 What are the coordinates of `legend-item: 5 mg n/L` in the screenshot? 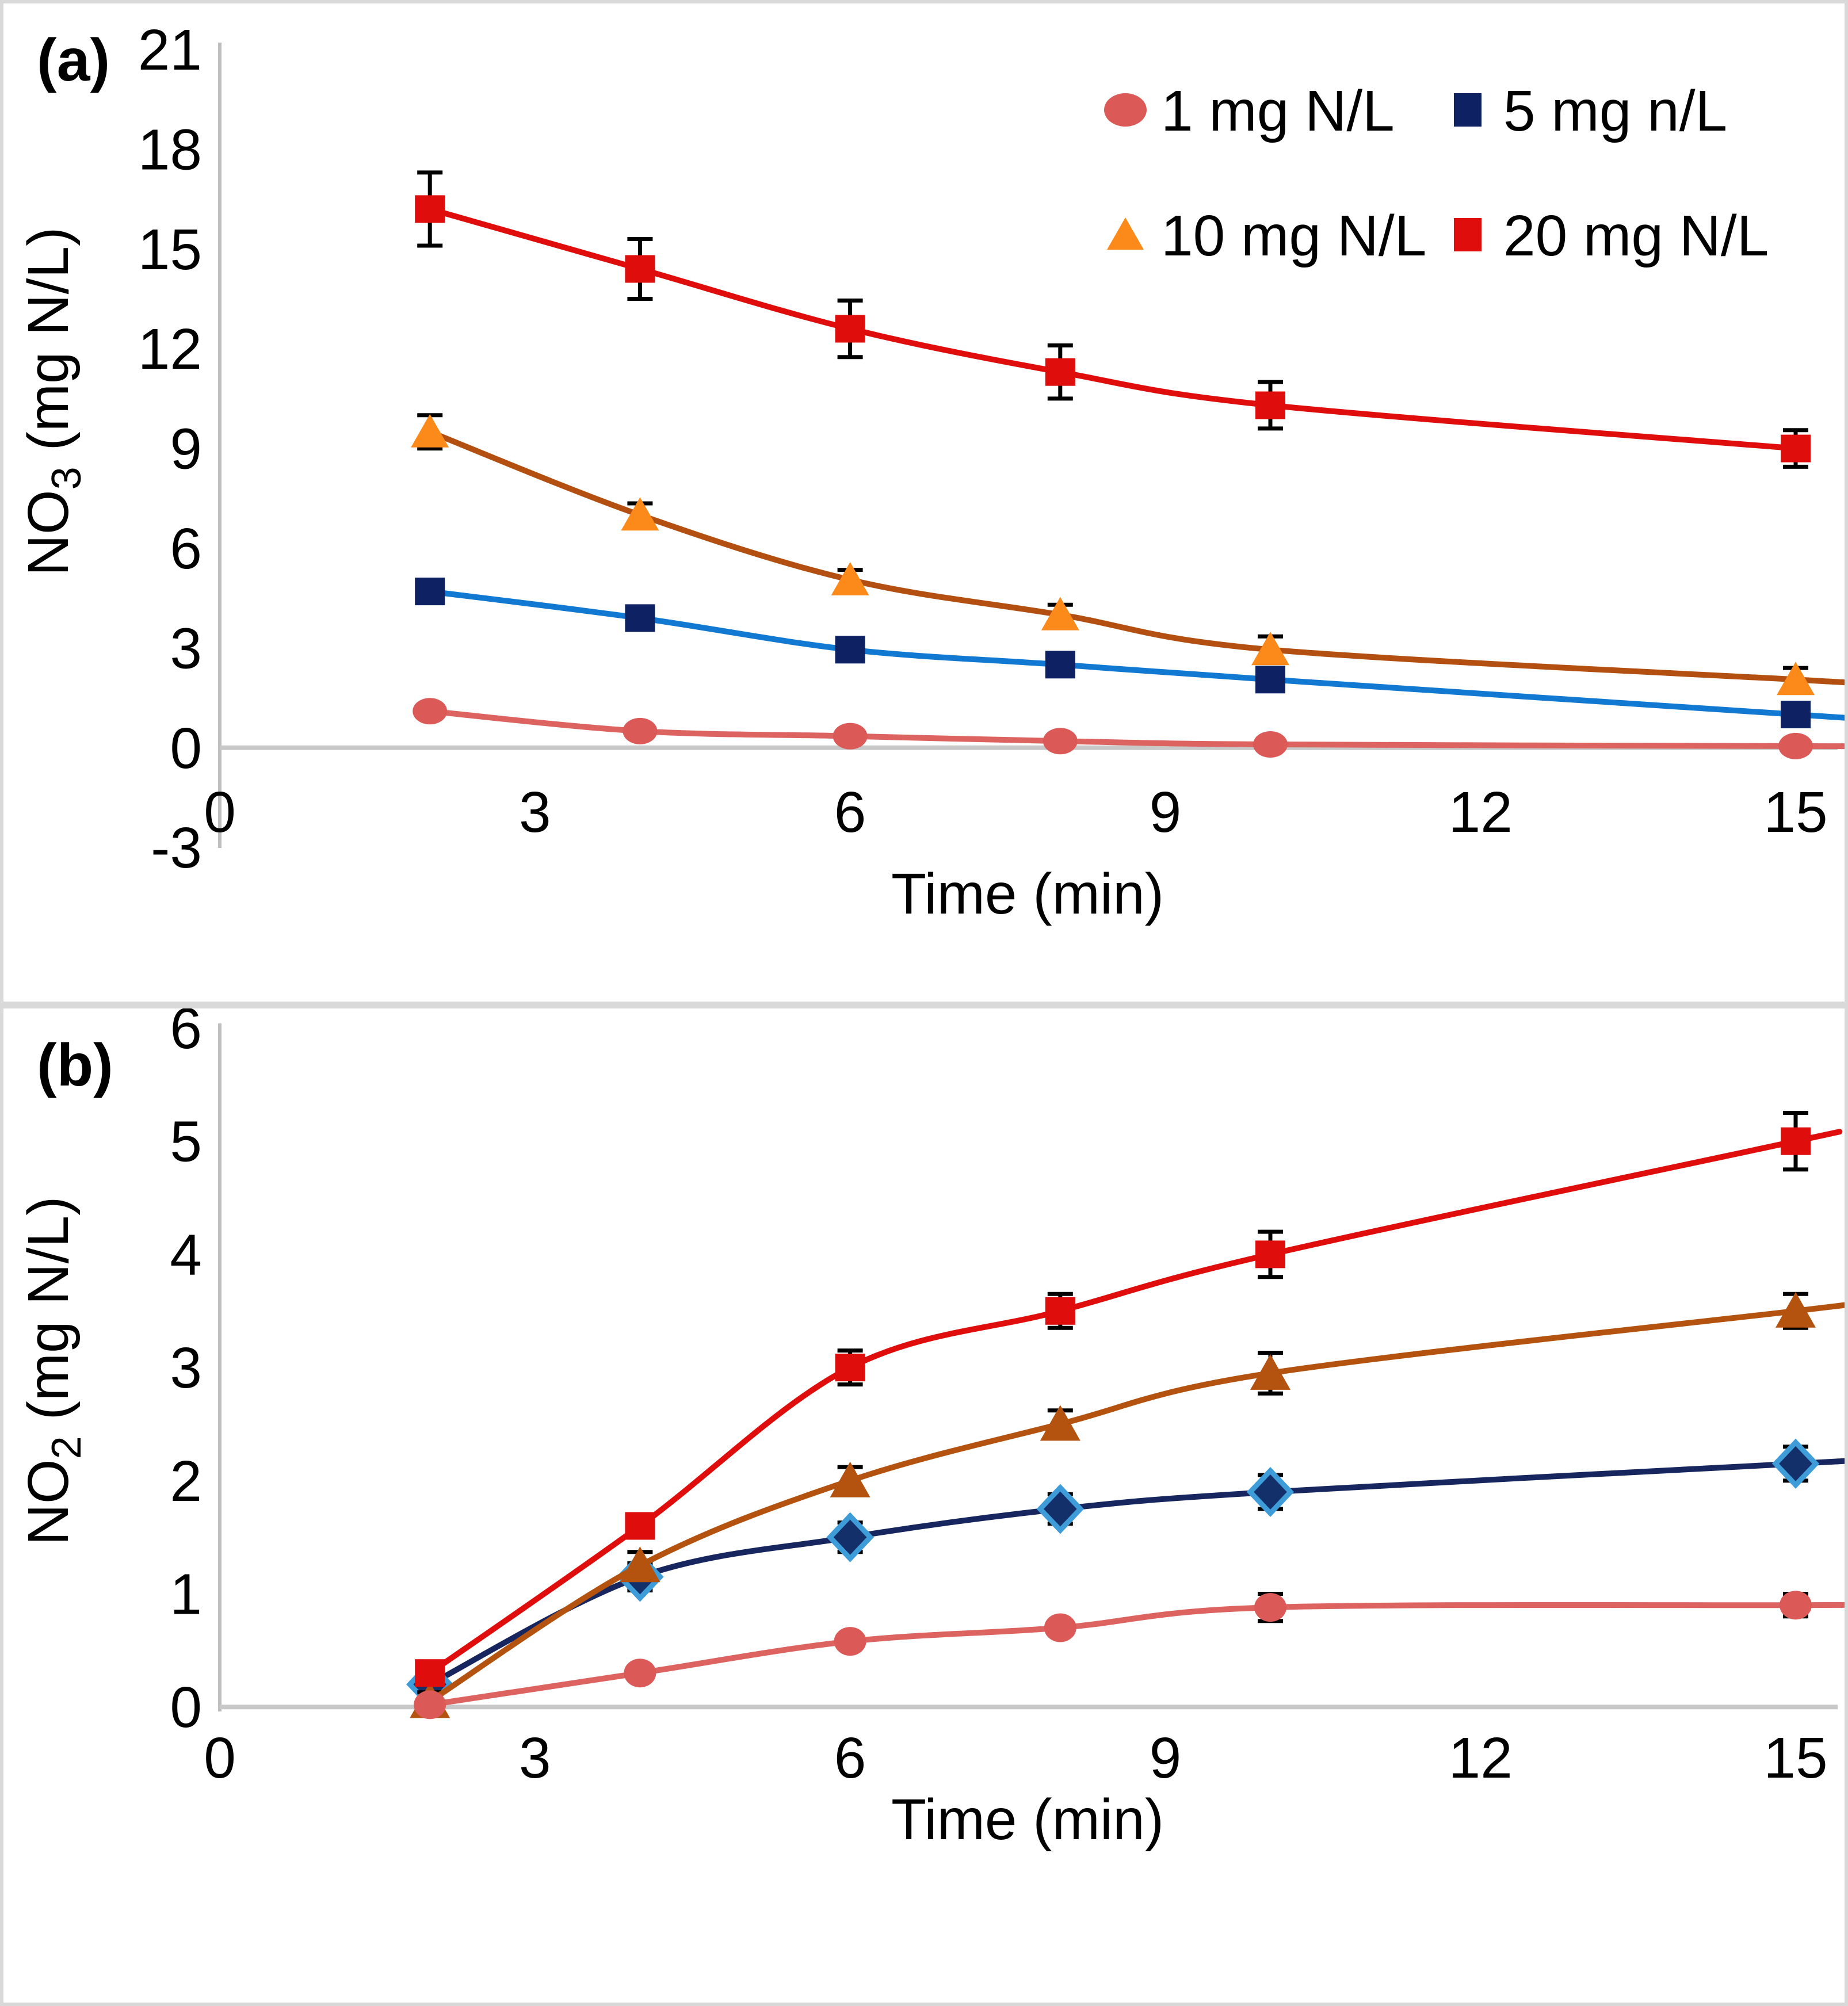 It's located at (1590, 111).